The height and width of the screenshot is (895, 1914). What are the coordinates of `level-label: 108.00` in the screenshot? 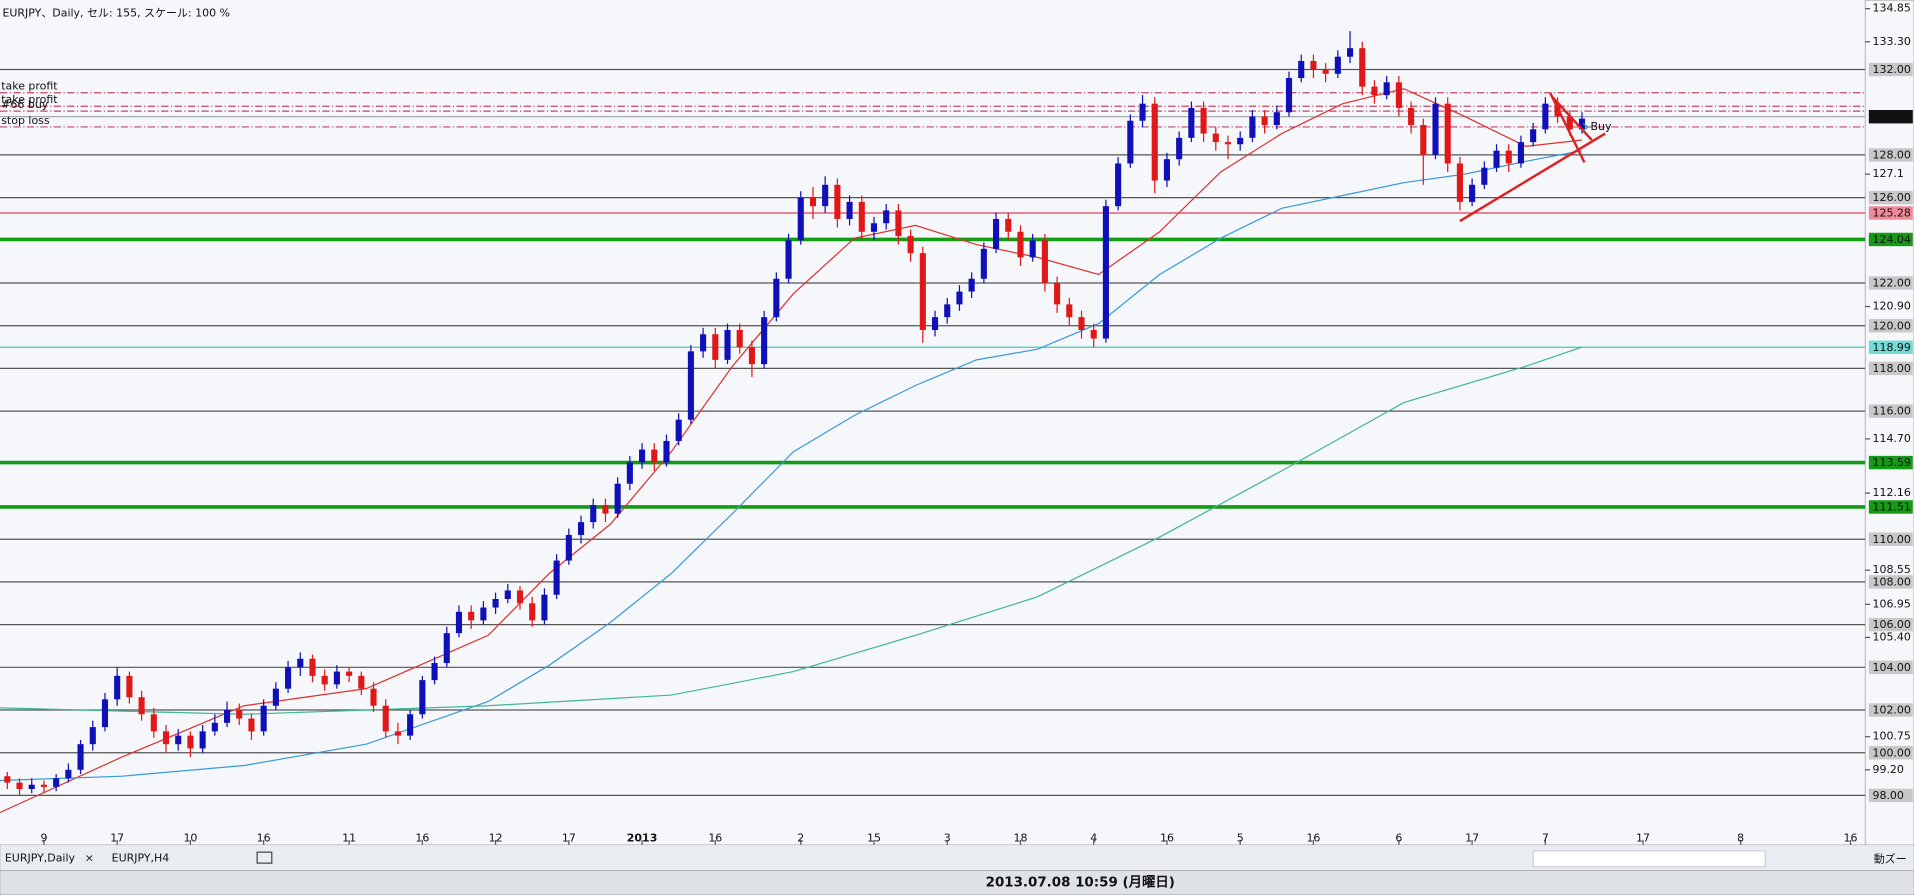 It's located at (1891, 582).